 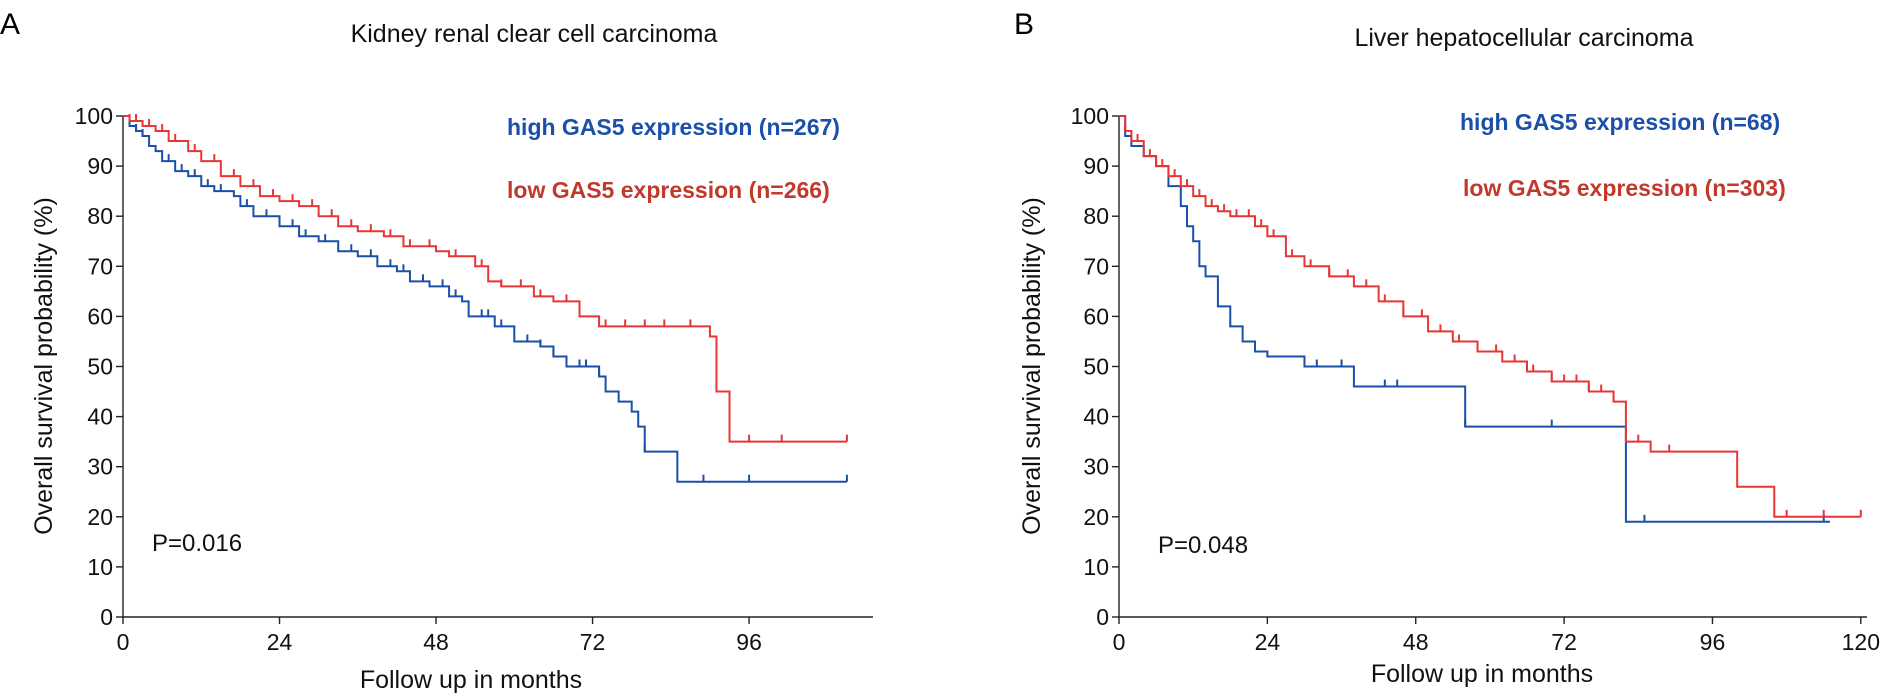 What do you see at coordinates (668, 190) in the screenshot?
I see `legend-low-a: low GAS5 expression (n=266)` at bounding box center [668, 190].